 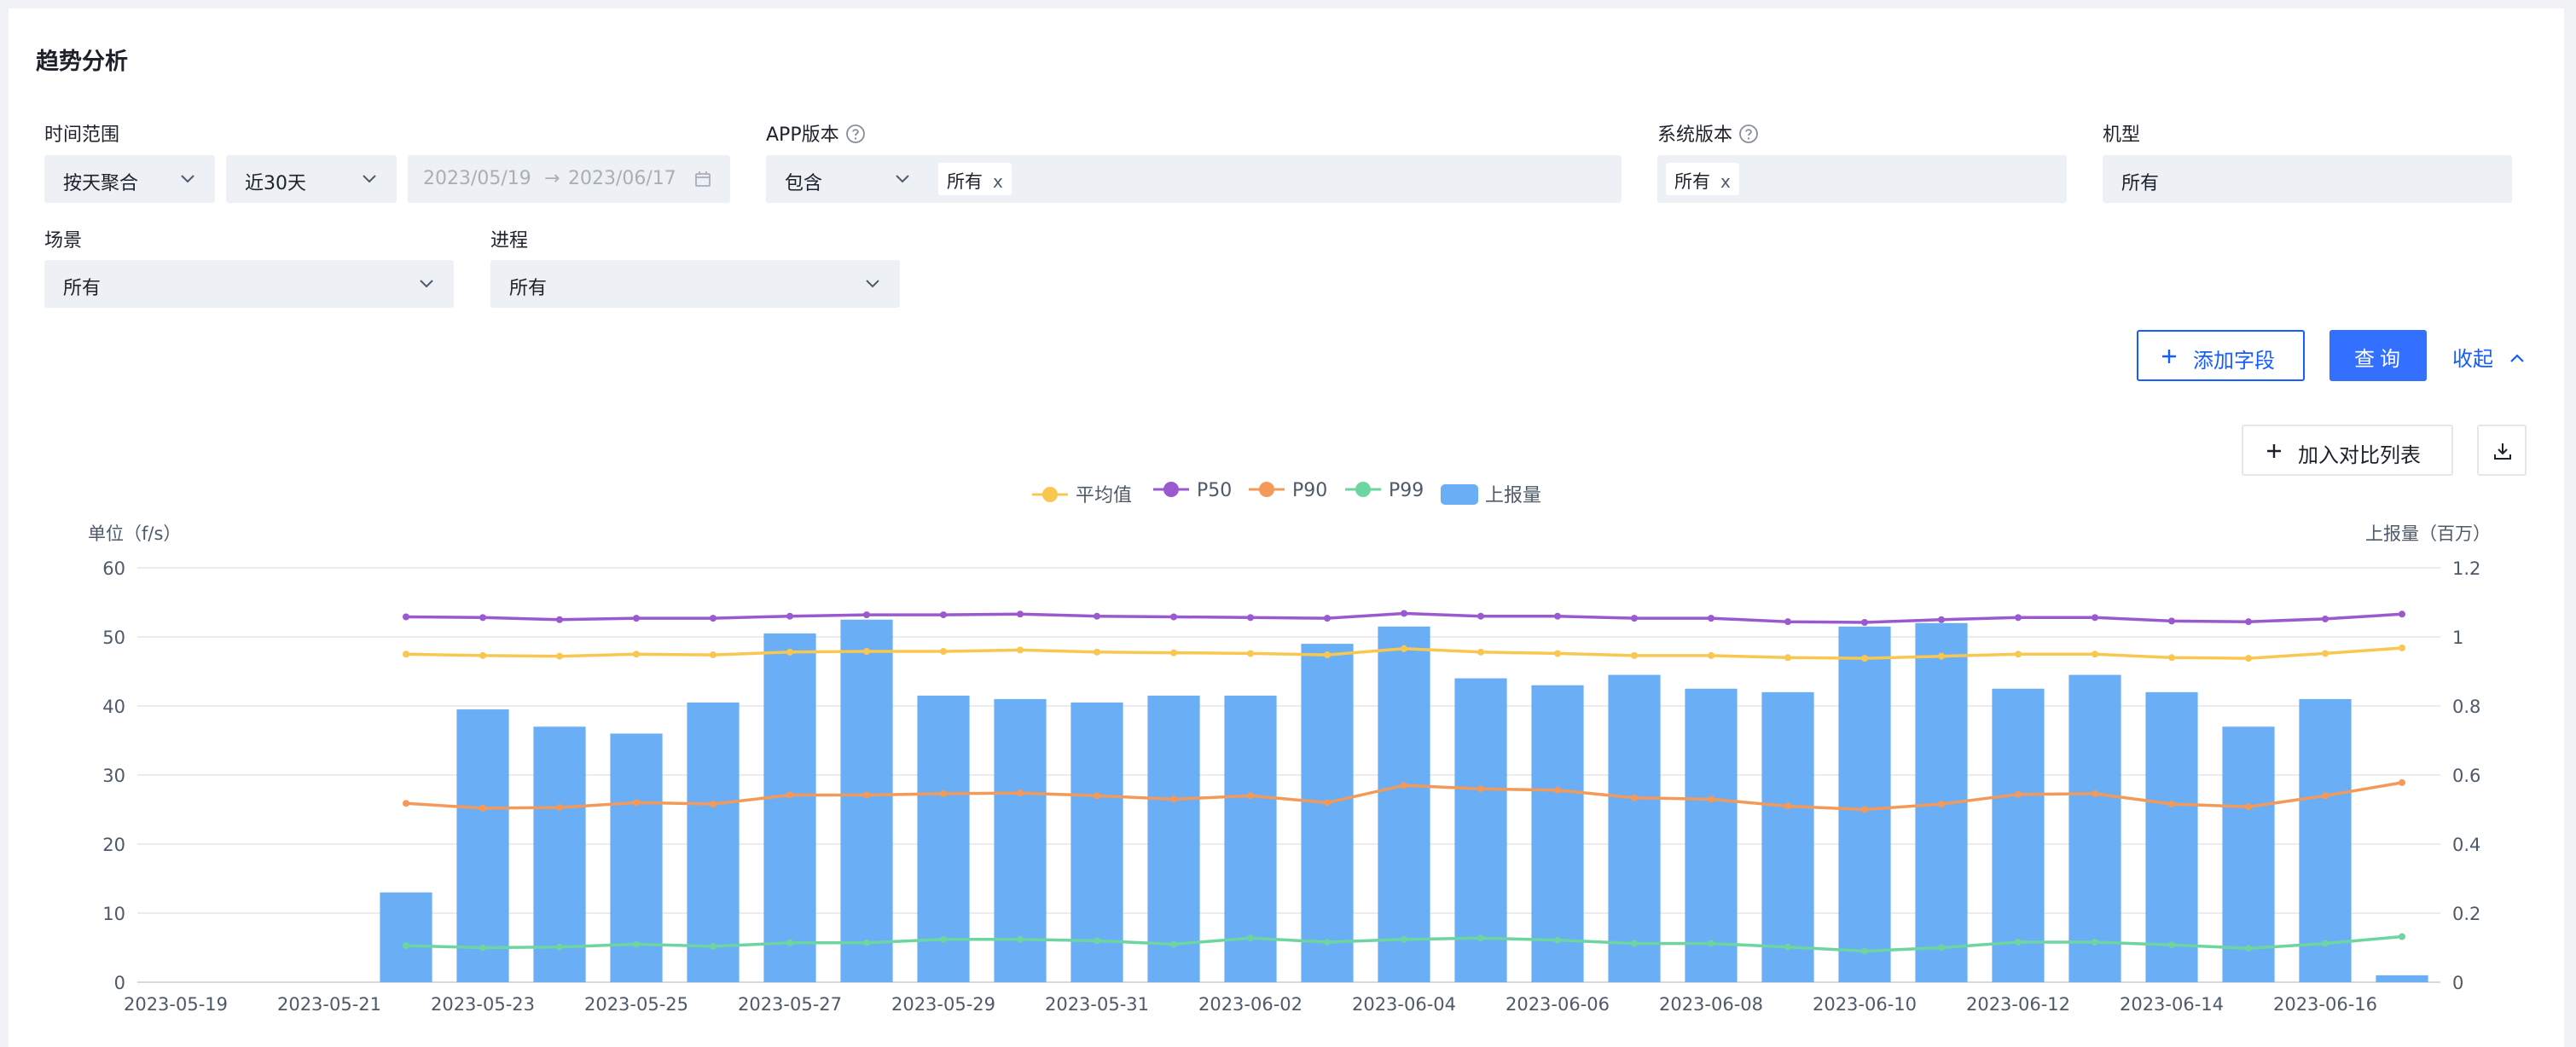 I want to click on scene-select: 所有, so click(x=249, y=284).